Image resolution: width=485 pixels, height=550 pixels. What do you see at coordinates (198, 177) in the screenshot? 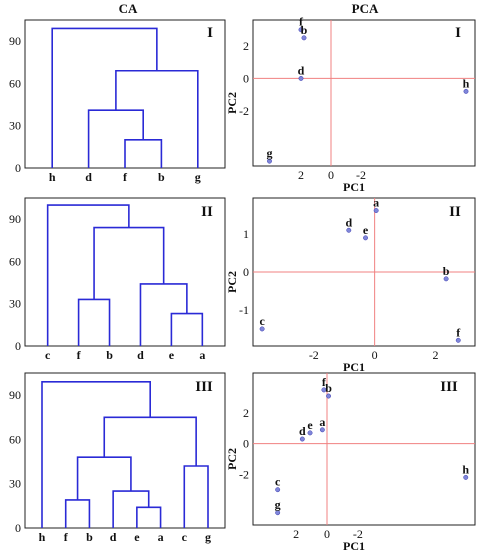
I see `leaf-label: g` at bounding box center [198, 177].